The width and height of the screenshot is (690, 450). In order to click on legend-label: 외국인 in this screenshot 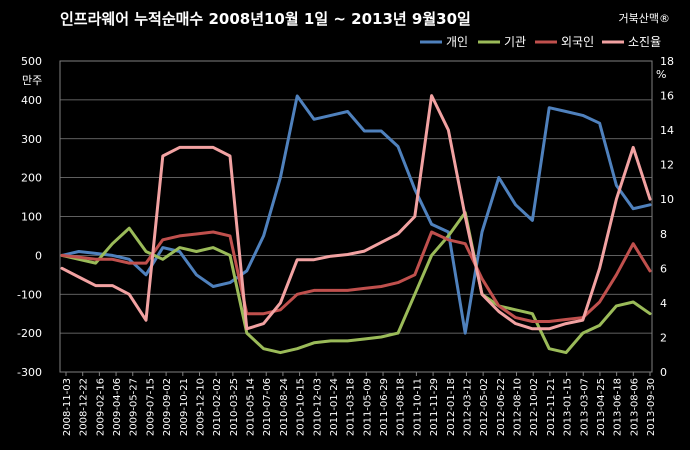, I will do `click(577, 42)`.